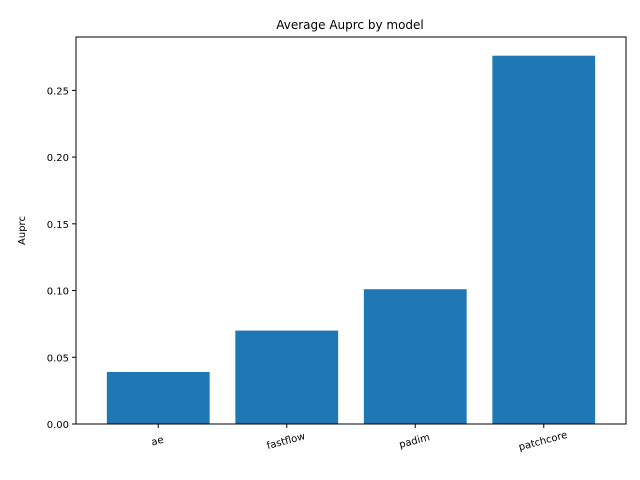 This screenshot has height=480, width=640. I want to click on x-axis: ae fastflow padim patchcore, so click(359, 439).